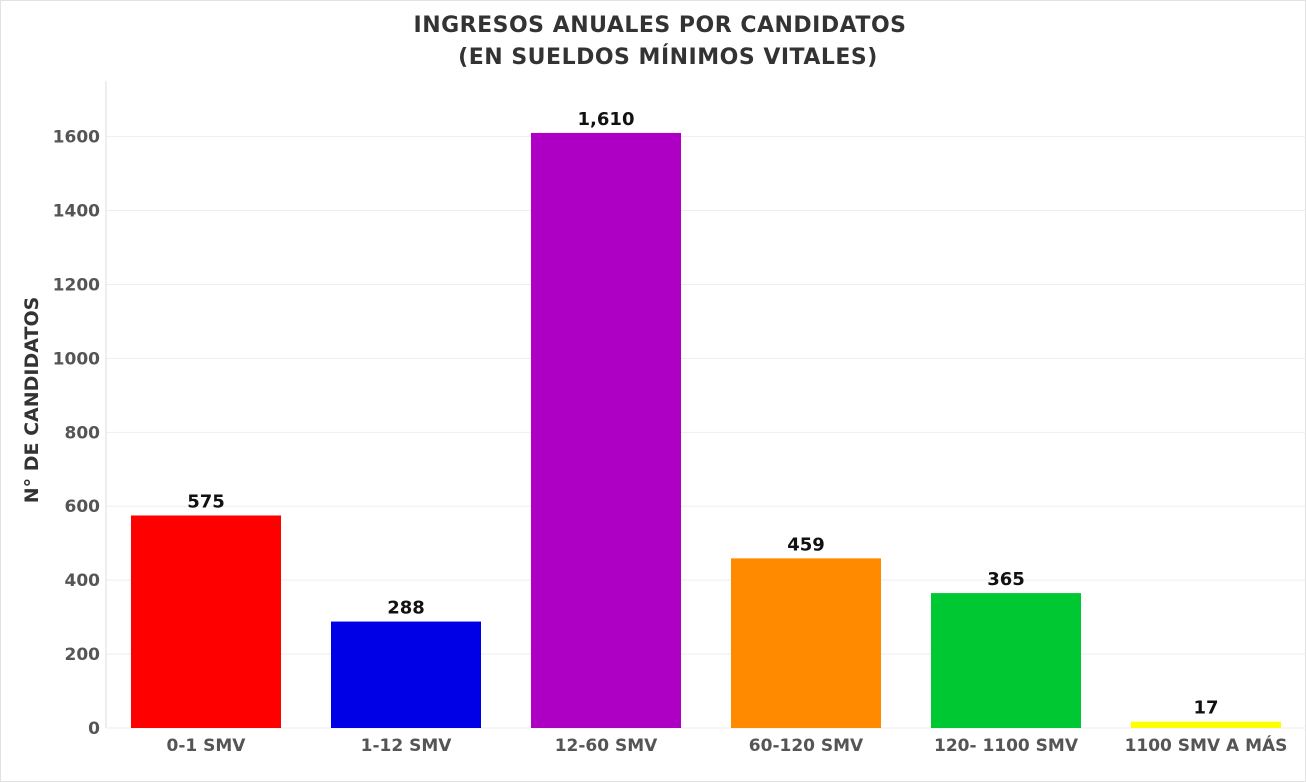 Image resolution: width=1306 pixels, height=782 pixels. I want to click on y-tick-label: 800, so click(83, 433).